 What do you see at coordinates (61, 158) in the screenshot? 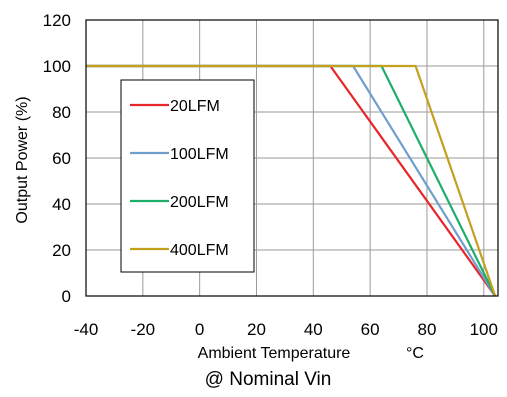
I see `y-tick-label: 60` at bounding box center [61, 158].